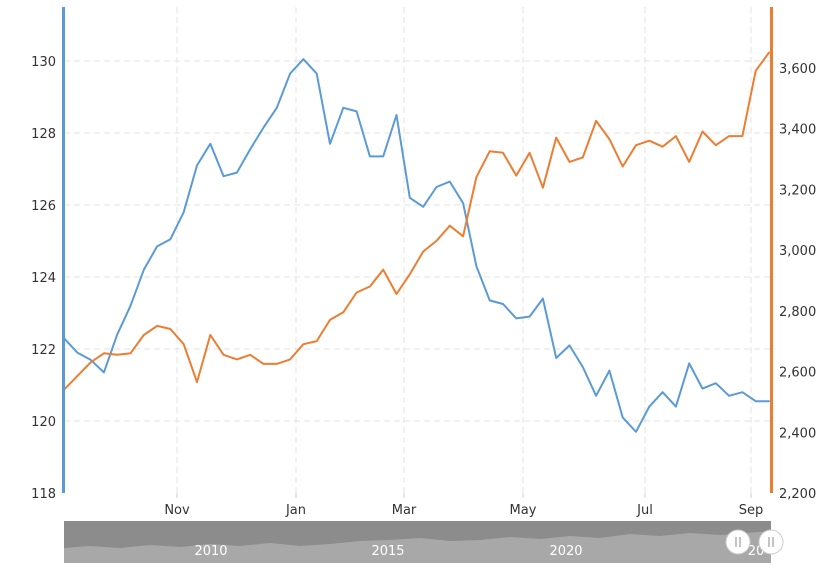  I want to click on right-tick-label: 3,200, so click(797, 190).